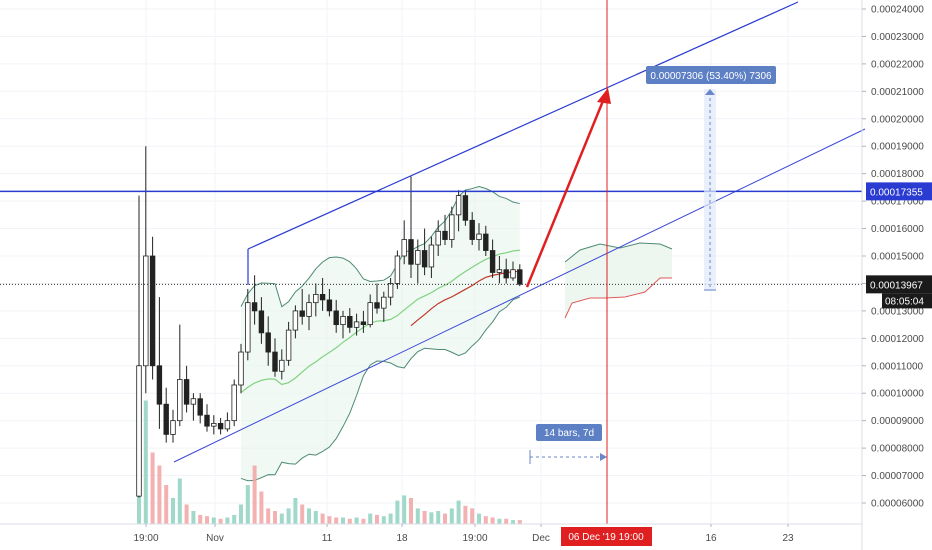  What do you see at coordinates (897, 119) in the screenshot?
I see `price-tick-label: 0.00020000` at bounding box center [897, 119].